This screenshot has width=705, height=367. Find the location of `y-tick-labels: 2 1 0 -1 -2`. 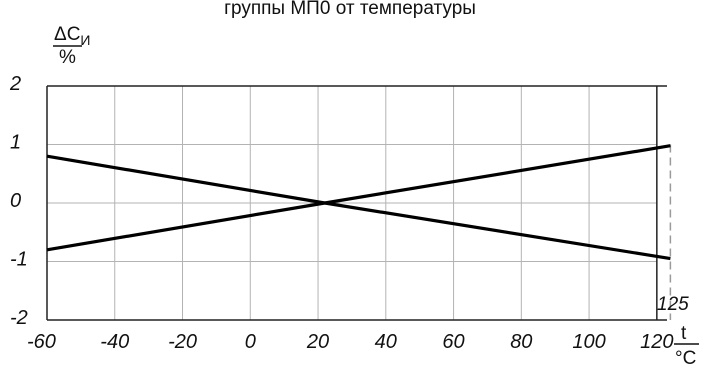

y-tick-labels: 2 1 0 -1 -2 is located at coordinates (18, 201).